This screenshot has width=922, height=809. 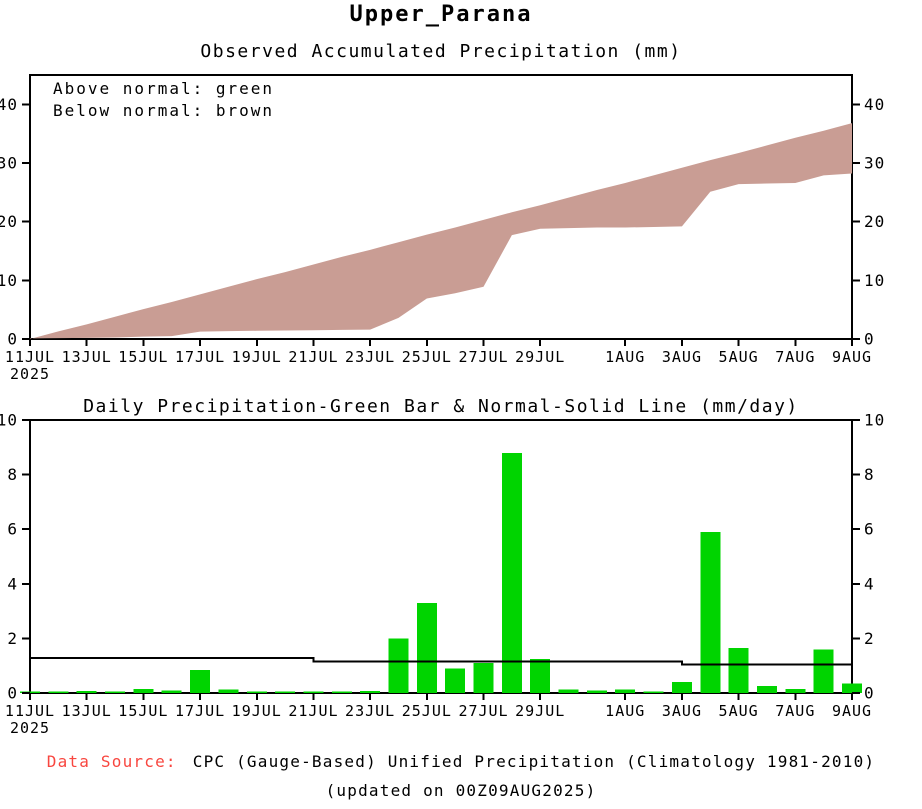 What do you see at coordinates (874, 221) in the screenshot?
I see `y-tick-label-right: 20` at bounding box center [874, 221].